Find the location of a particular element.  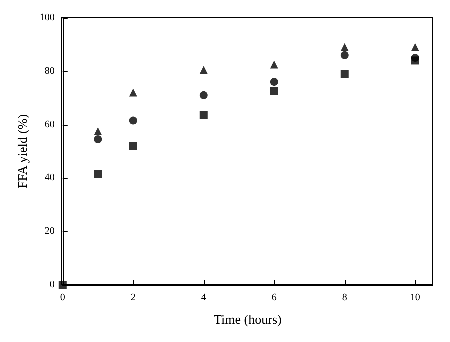

y-tick-label: 20 is located at coordinates (49, 232).